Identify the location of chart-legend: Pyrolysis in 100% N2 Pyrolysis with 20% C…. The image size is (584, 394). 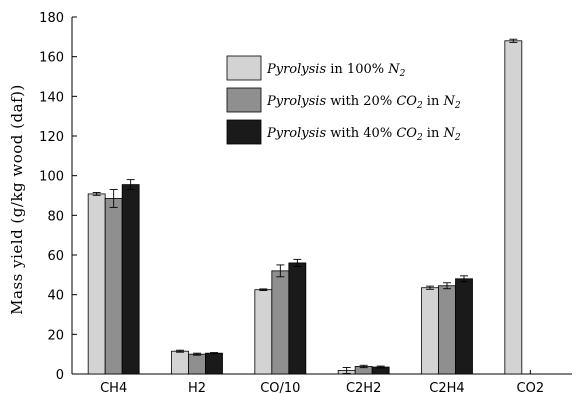
(343, 100).